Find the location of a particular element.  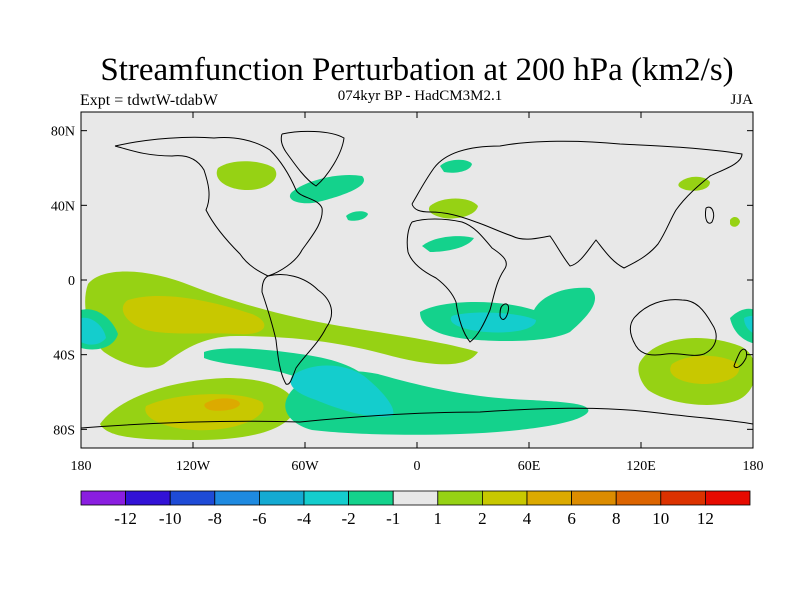

coastline-south-america is located at coordinates (297, 329).